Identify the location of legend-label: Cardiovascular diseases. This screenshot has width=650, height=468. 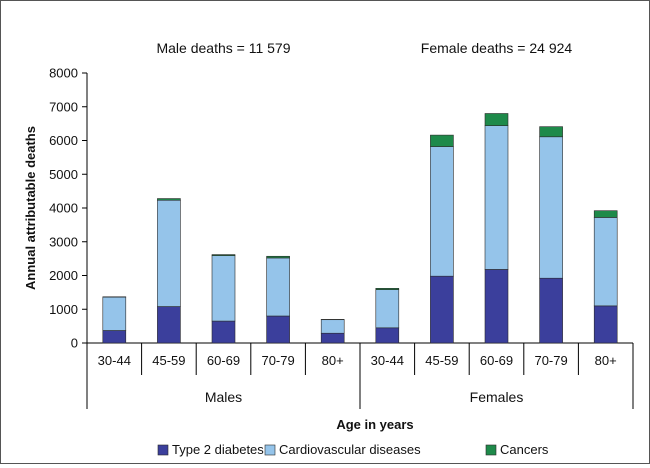
(350, 449).